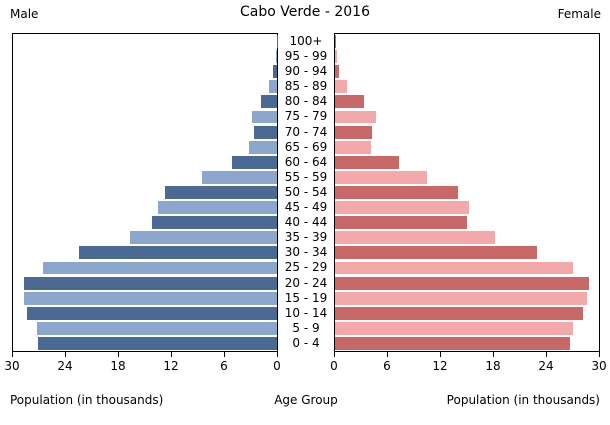 This screenshot has height=425, width=610. Describe the element at coordinates (306, 86) in the screenshot. I see `age-group-label-85-89: 85 - 89` at that location.